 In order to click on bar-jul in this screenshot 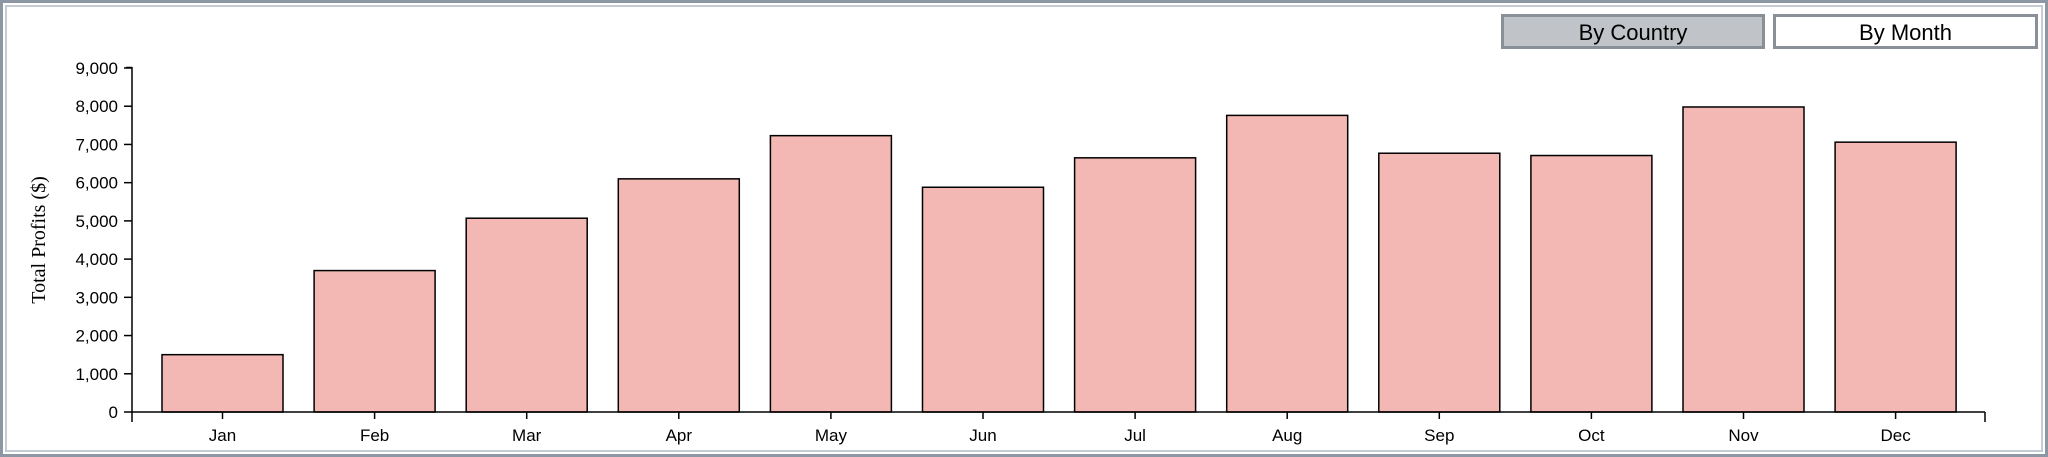, I will do `click(1135, 285)`.